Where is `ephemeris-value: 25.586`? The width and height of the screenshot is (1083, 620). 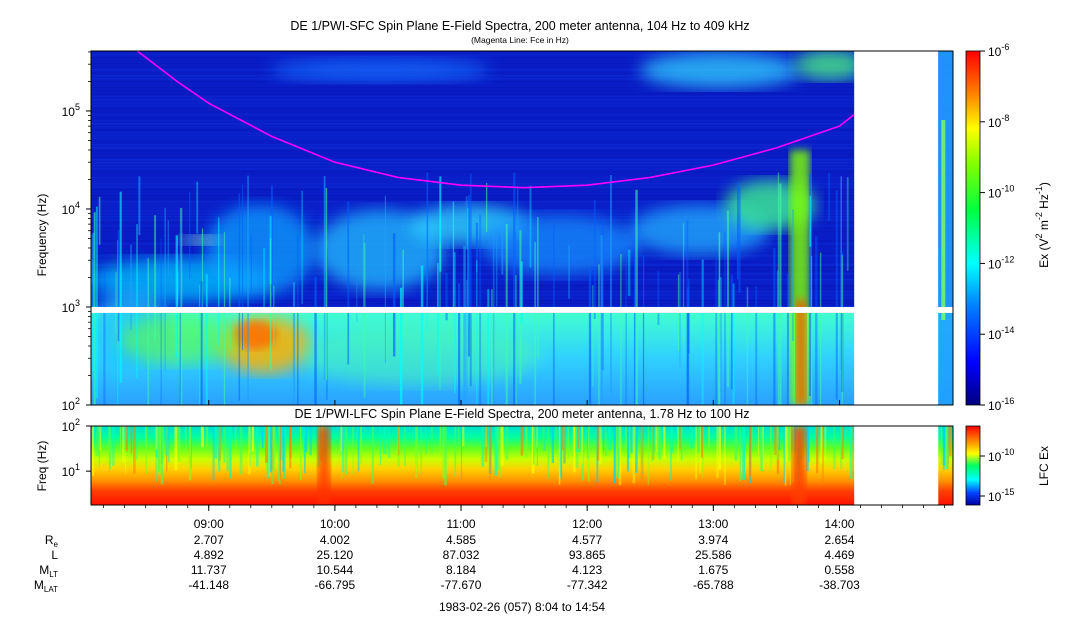
ephemeris-value: 25.586 is located at coordinates (713, 555).